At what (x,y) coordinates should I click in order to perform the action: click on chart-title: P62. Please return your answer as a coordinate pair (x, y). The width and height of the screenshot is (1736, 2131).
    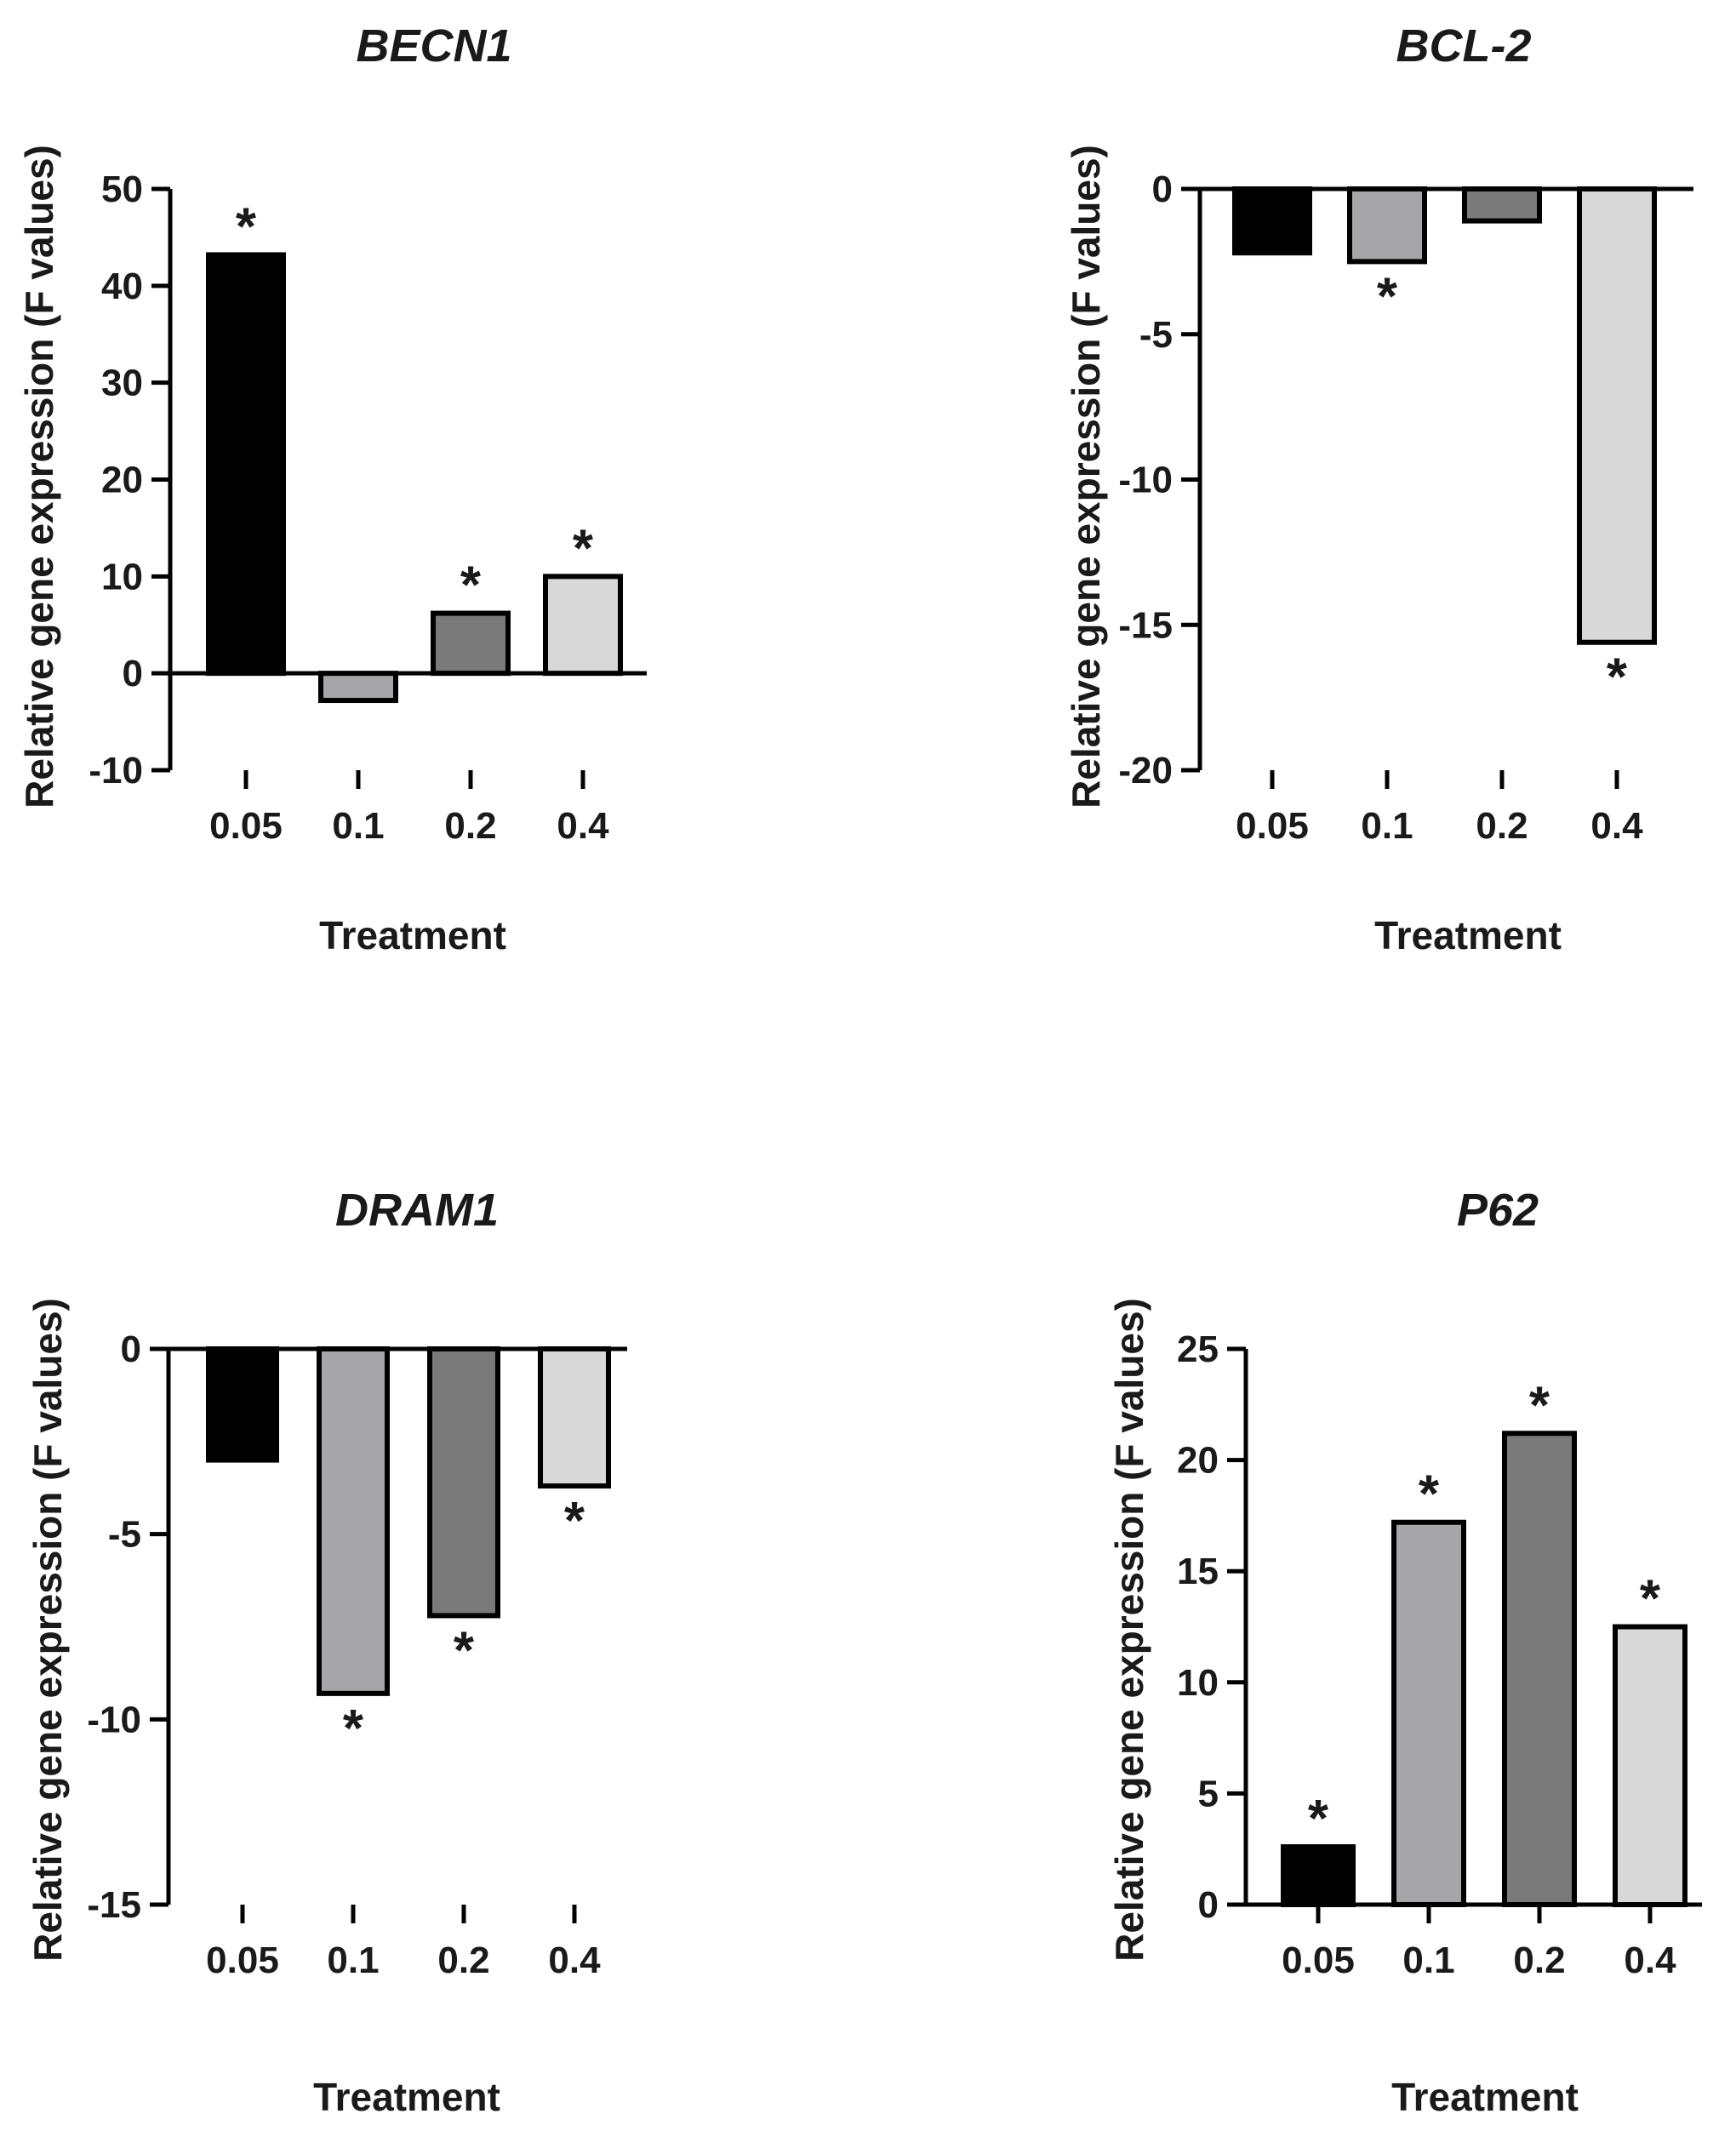
    Looking at the image, I should click on (1498, 1210).